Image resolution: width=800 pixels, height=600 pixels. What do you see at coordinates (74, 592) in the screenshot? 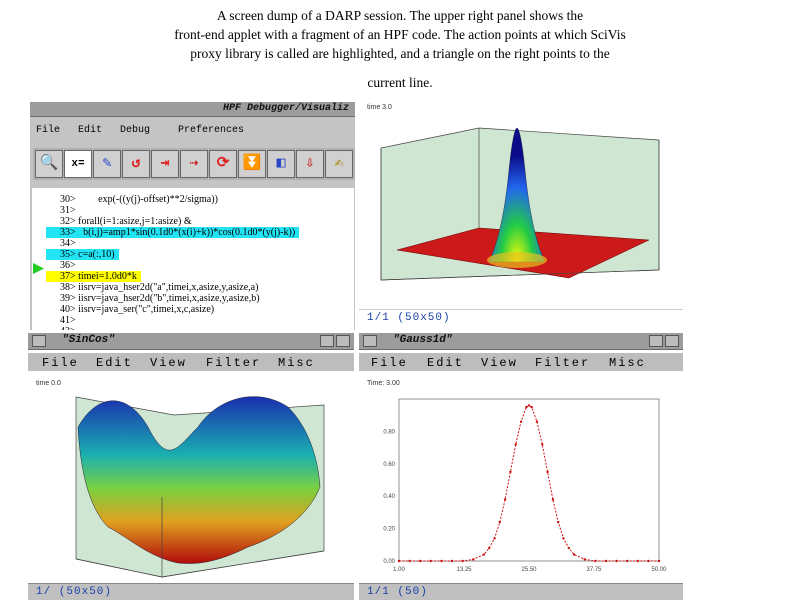
I see `sincos-status-text: 1/ (50x50)` at bounding box center [74, 592].